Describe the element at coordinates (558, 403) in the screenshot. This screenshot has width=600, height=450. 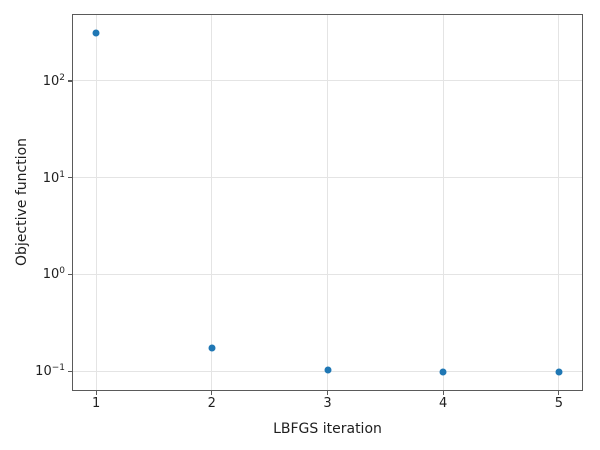
I see `x-tick-label: 5` at that location.